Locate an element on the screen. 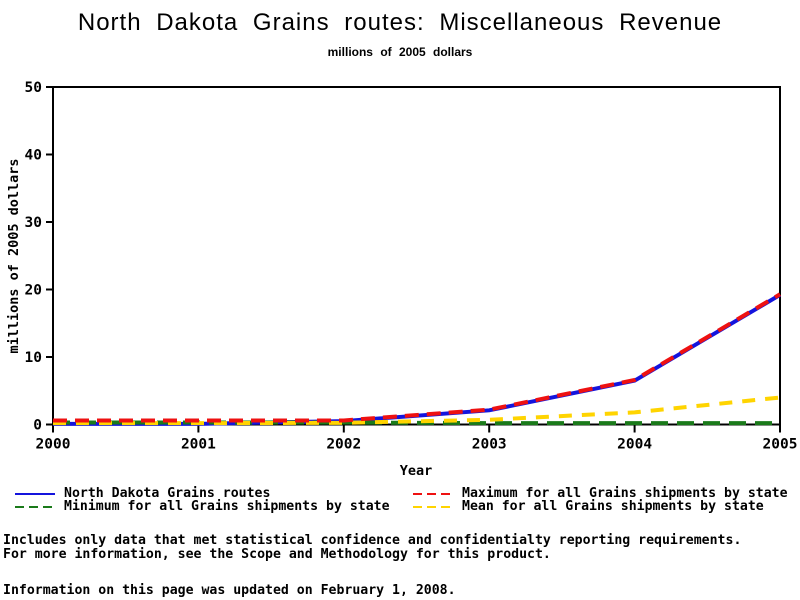  x-tick-label: 2004 is located at coordinates (634, 445).